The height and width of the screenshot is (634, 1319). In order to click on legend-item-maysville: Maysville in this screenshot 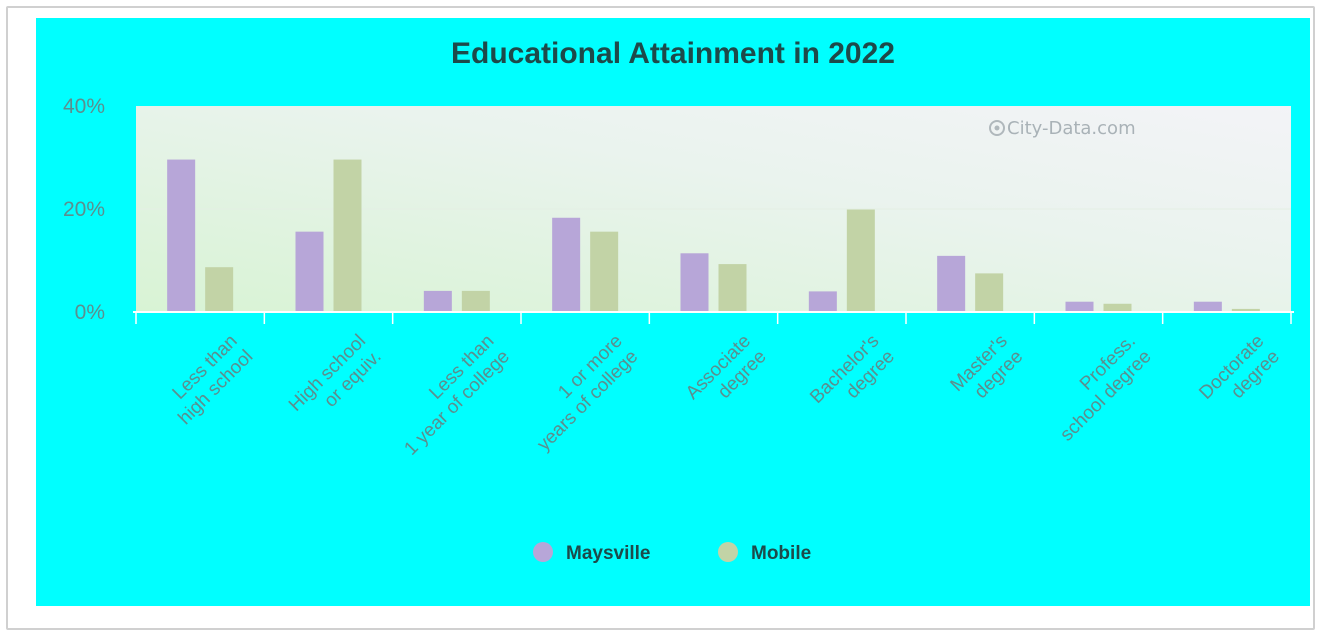, I will do `click(592, 553)`.